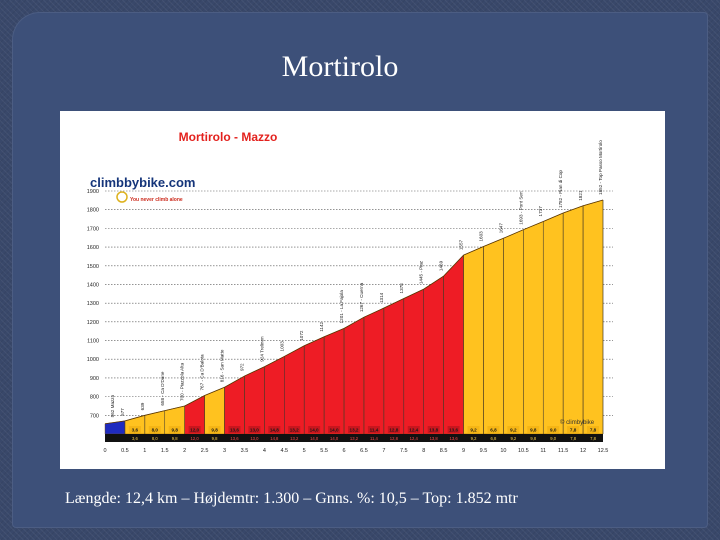  I want to click on gradient-label: 13,8, so click(433, 430).